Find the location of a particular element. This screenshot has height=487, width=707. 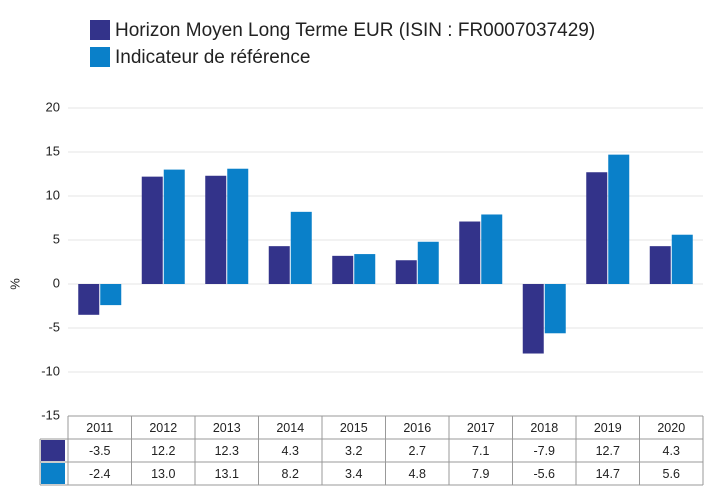

y-axis-label: % is located at coordinates (14, 284).